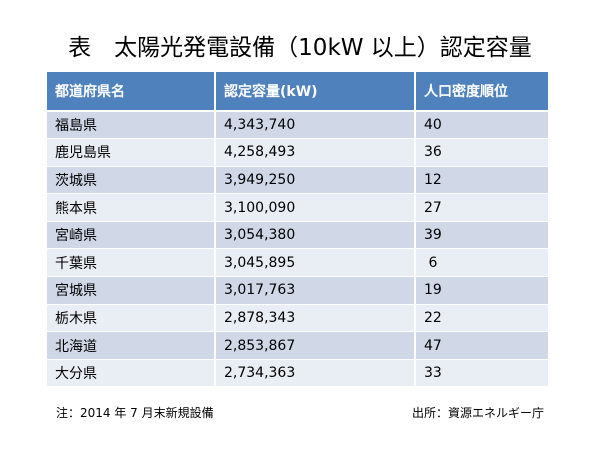 This screenshot has width=600, height=449. I want to click on table-cell: 27, so click(481, 207).